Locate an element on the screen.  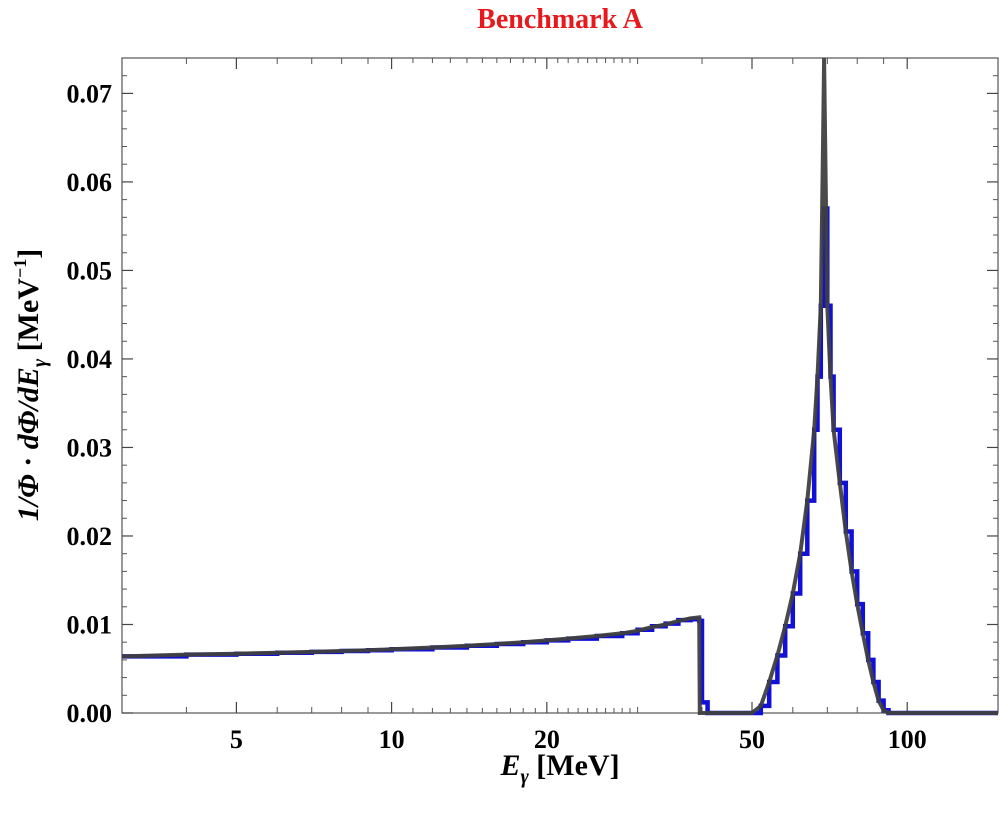
y-tick-label: 0.03 is located at coordinates (90, 447).